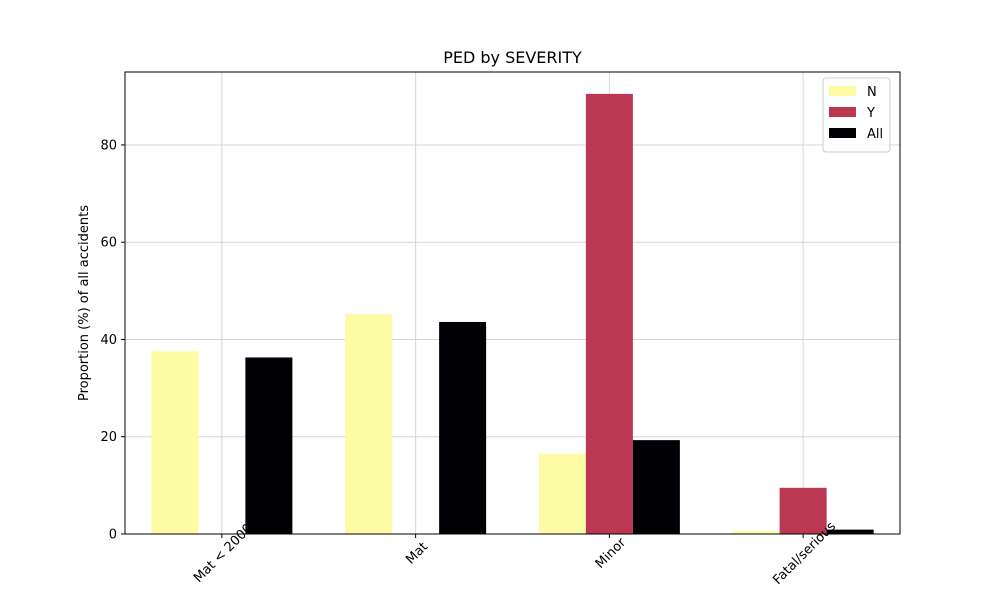 The width and height of the screenshot is (1000, 600). Describe the element at coordinates (108, 340) in the screenshot. I see `y-tick-label: 40` at that location.